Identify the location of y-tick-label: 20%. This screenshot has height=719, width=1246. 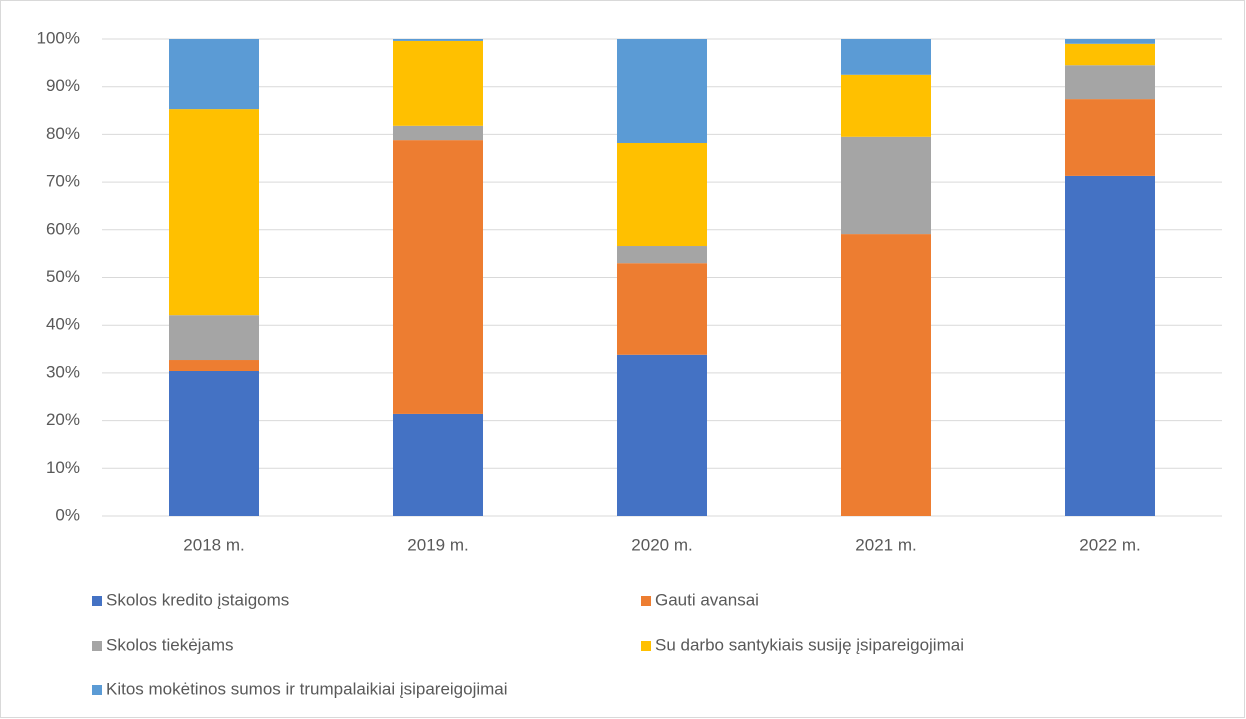
(63, 419).